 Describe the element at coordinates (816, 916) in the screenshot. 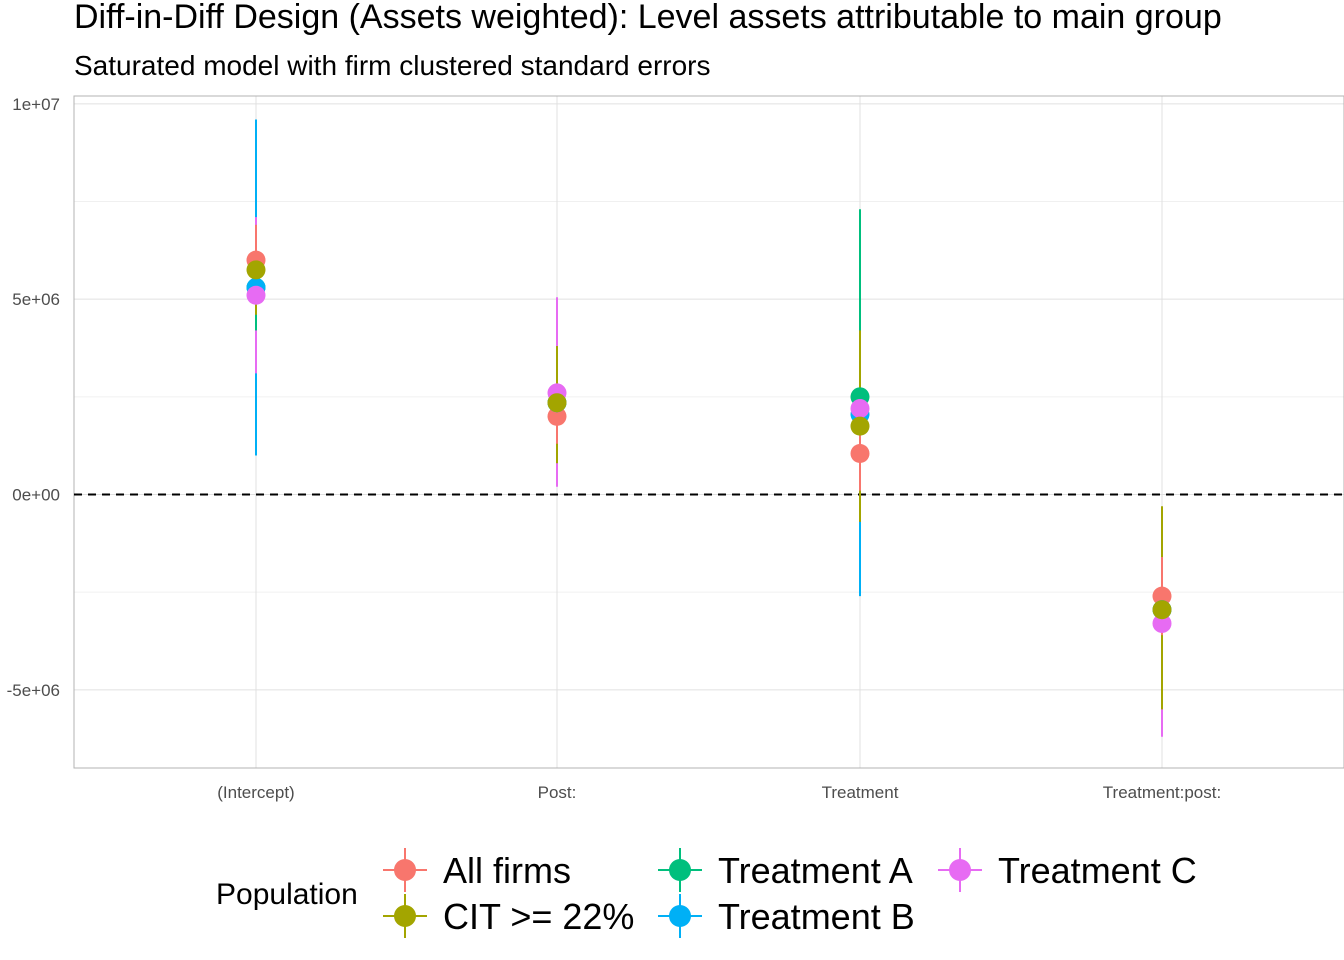

I see `legend-label: Treatment B` at that location.